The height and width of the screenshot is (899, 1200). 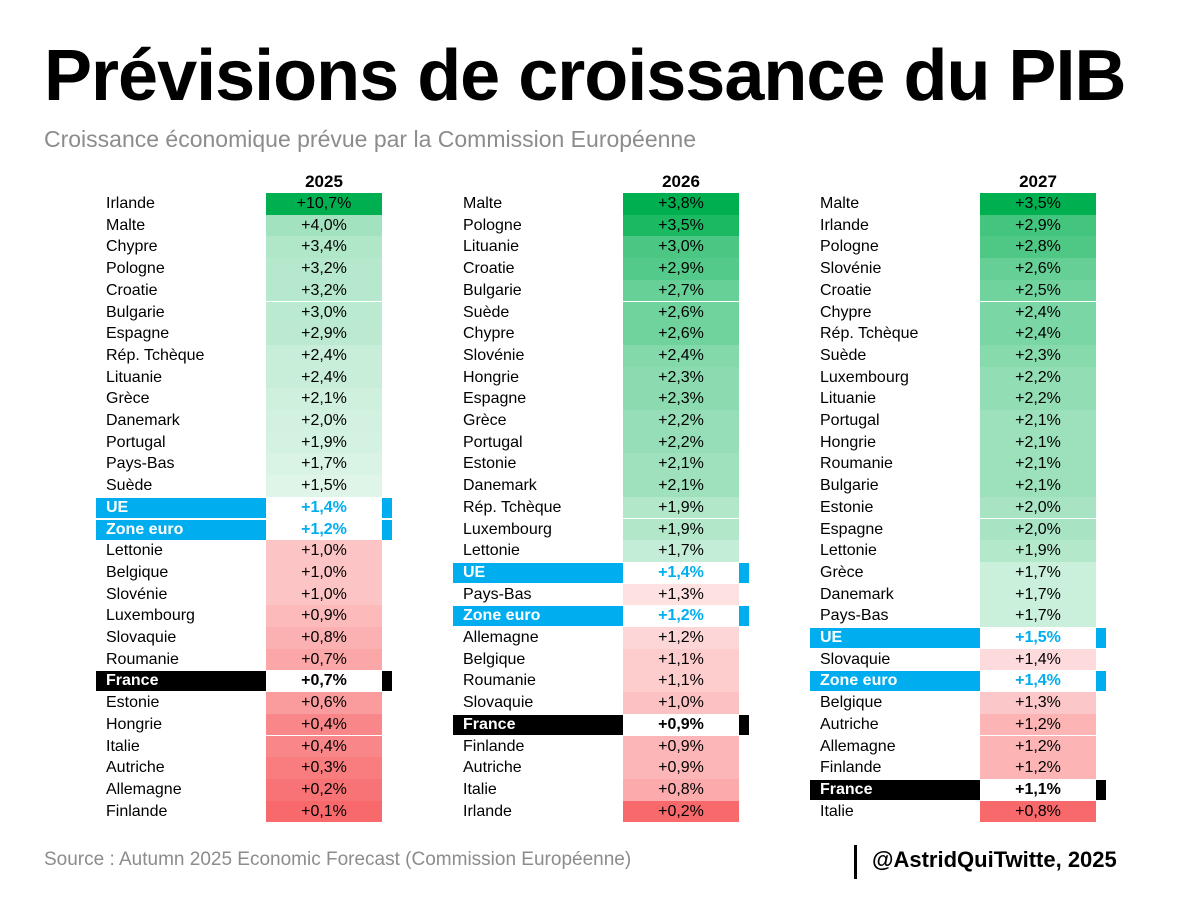 What do you see at coordinates (324, 181) in the screenshot?
I see `year-header: 2025` at bounding box center [324, 181].